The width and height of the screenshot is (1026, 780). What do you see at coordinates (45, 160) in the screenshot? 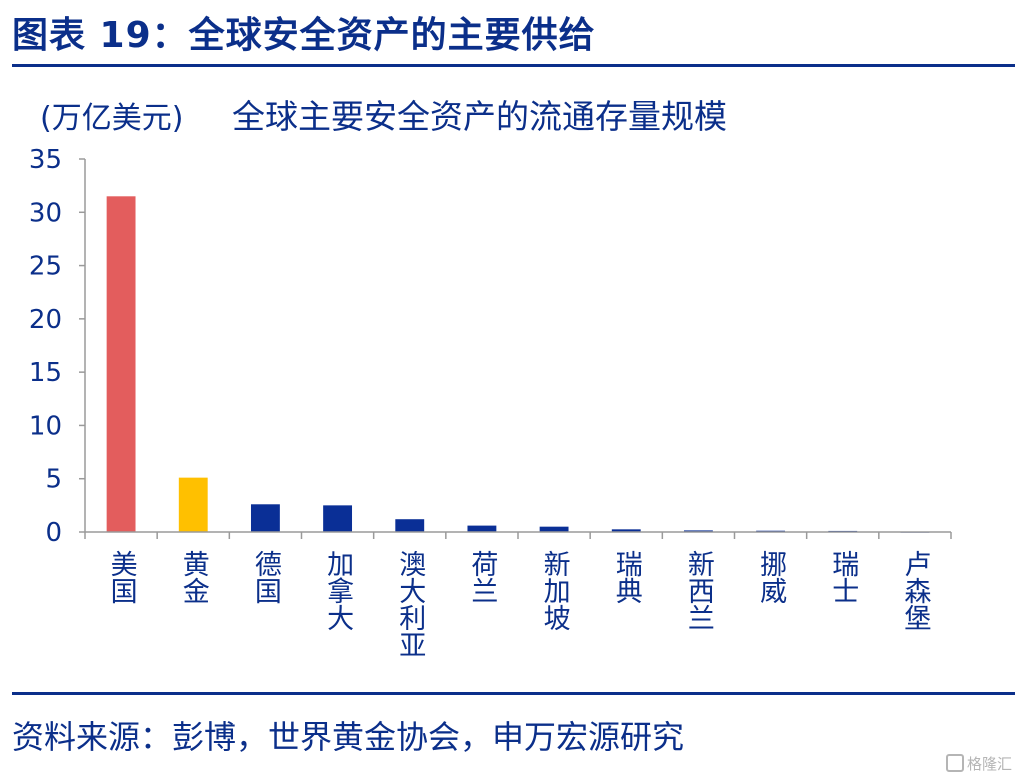
I see `y-tick-label: 35` at bounding box center [45, 160].